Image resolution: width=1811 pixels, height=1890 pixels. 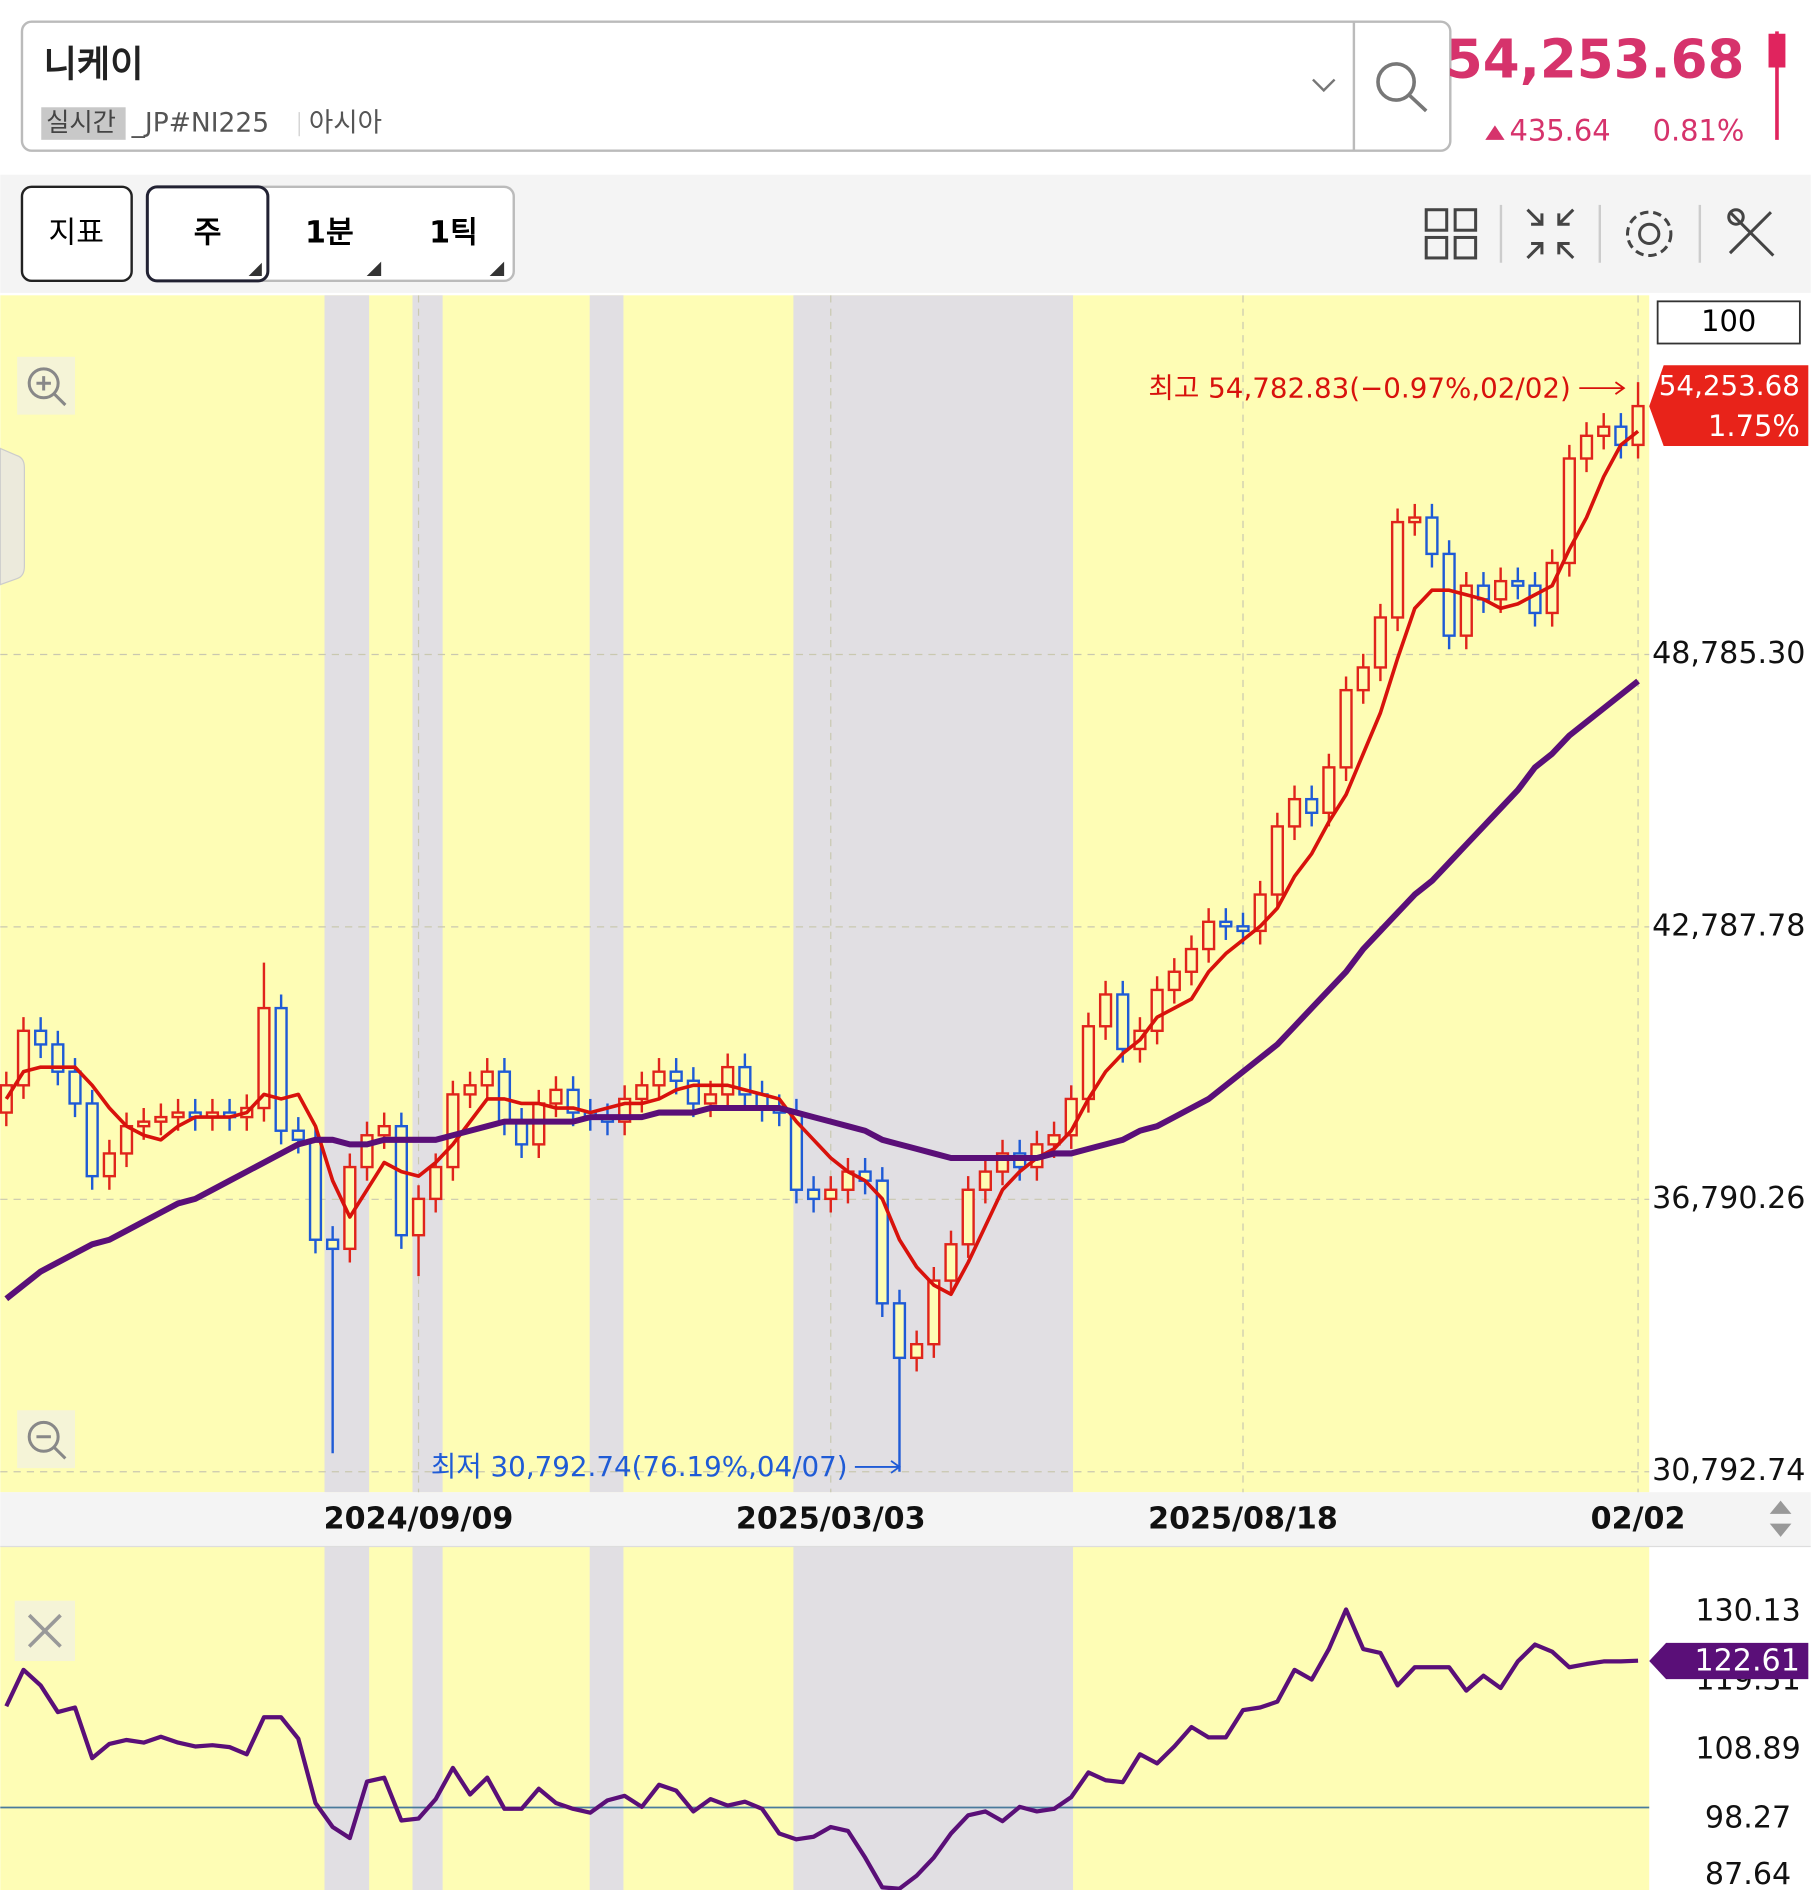 What do you see at coordinates (45, 1630) in the screenshot?
I see `close-indicator` at bounding box center [45, 1630].